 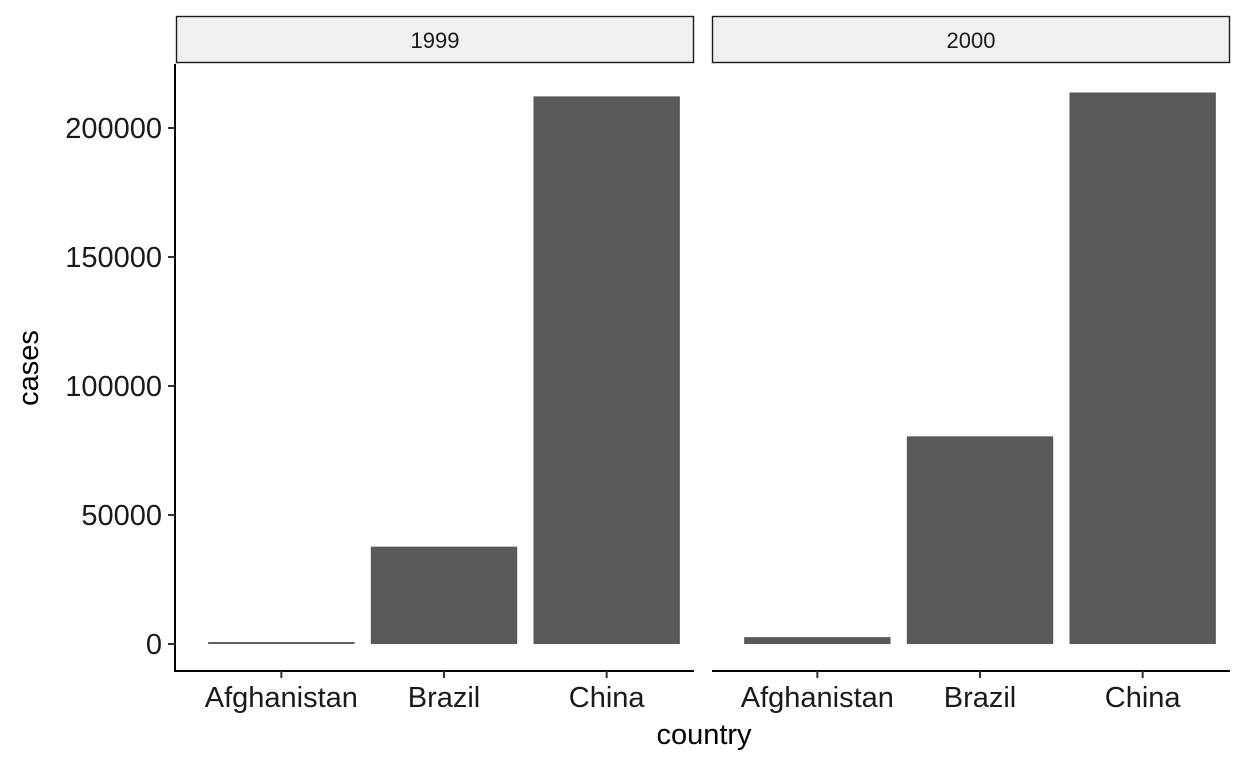 I want to click on y-axis: 0 50000 100000 150000 200000, so click(x=120, y=368).